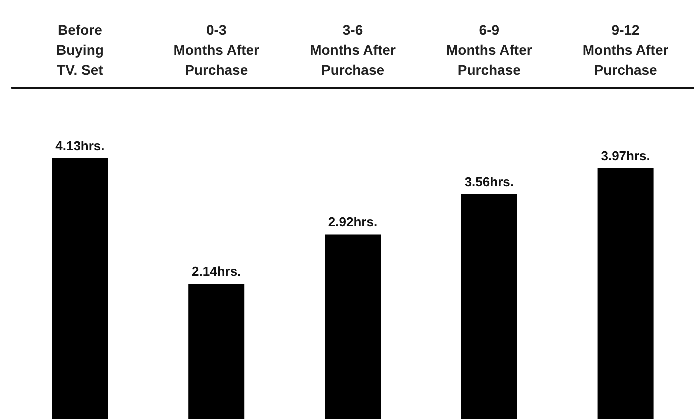 The image size is (694, 419). What do you see at coordinates (489, 50) in the screenshot?
I see `x-tick-label: 6-9 Months After Purchase` at bounding box center [489, 50].